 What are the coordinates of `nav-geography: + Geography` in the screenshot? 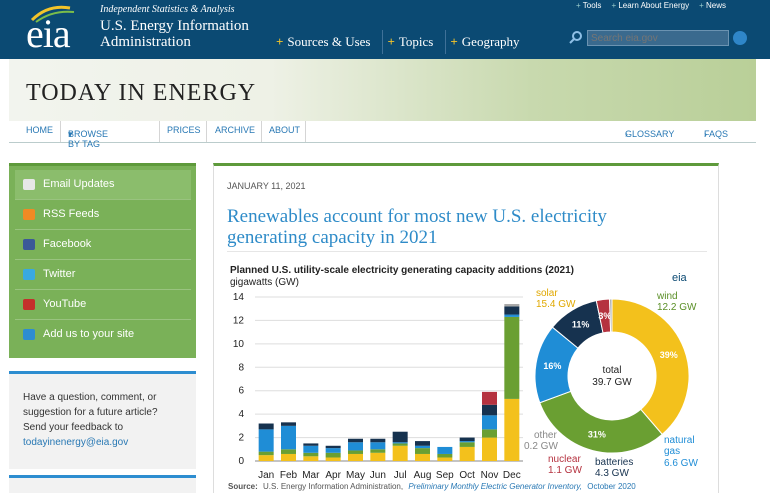 It's located at (488, 42).